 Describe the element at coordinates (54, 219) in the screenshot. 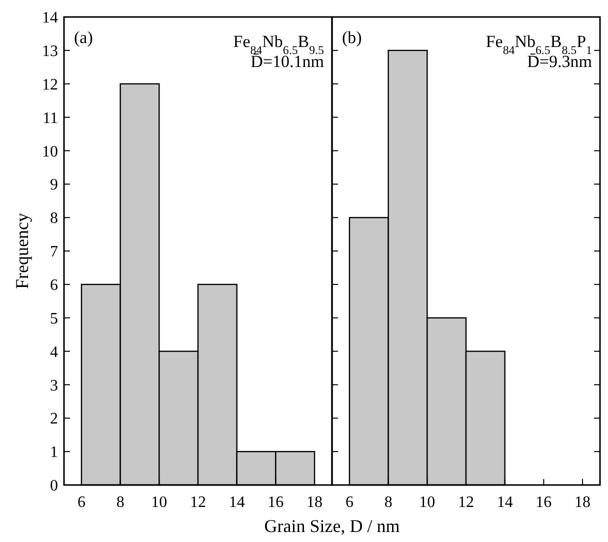

I see `y-tick-label: 8` at that location.